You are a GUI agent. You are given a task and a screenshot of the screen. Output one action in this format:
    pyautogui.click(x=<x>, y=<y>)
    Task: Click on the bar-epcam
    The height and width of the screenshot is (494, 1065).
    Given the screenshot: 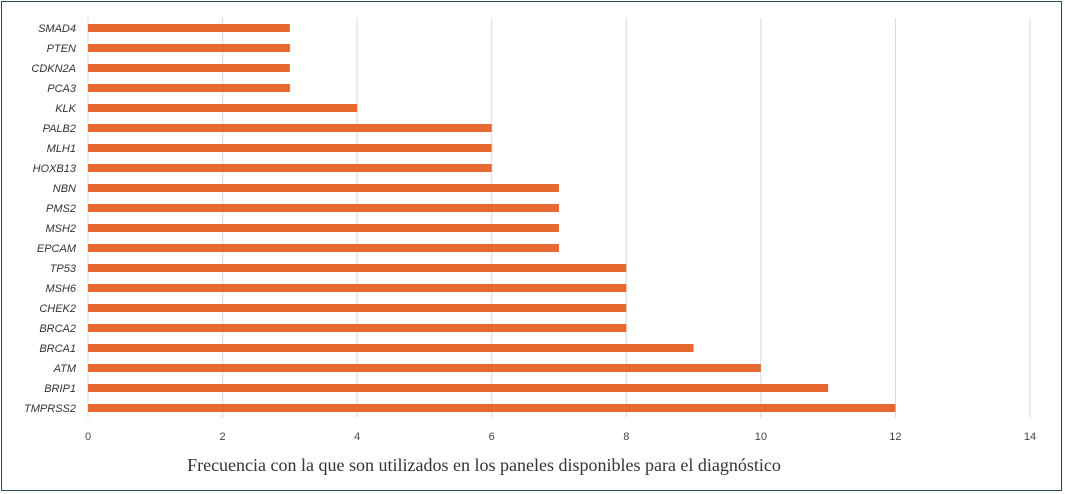 What is the action you would take?
    pyautogui.click(x=323, y=248)
    